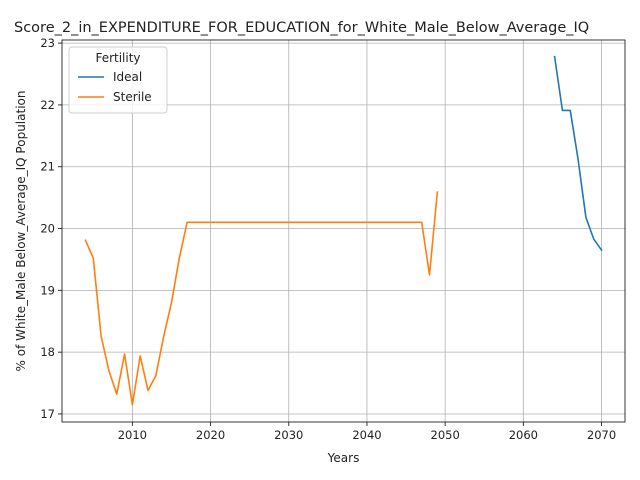 This screenshot has width=640, height=480. I want to click on y-tick-label: 23, so click(47, 43).